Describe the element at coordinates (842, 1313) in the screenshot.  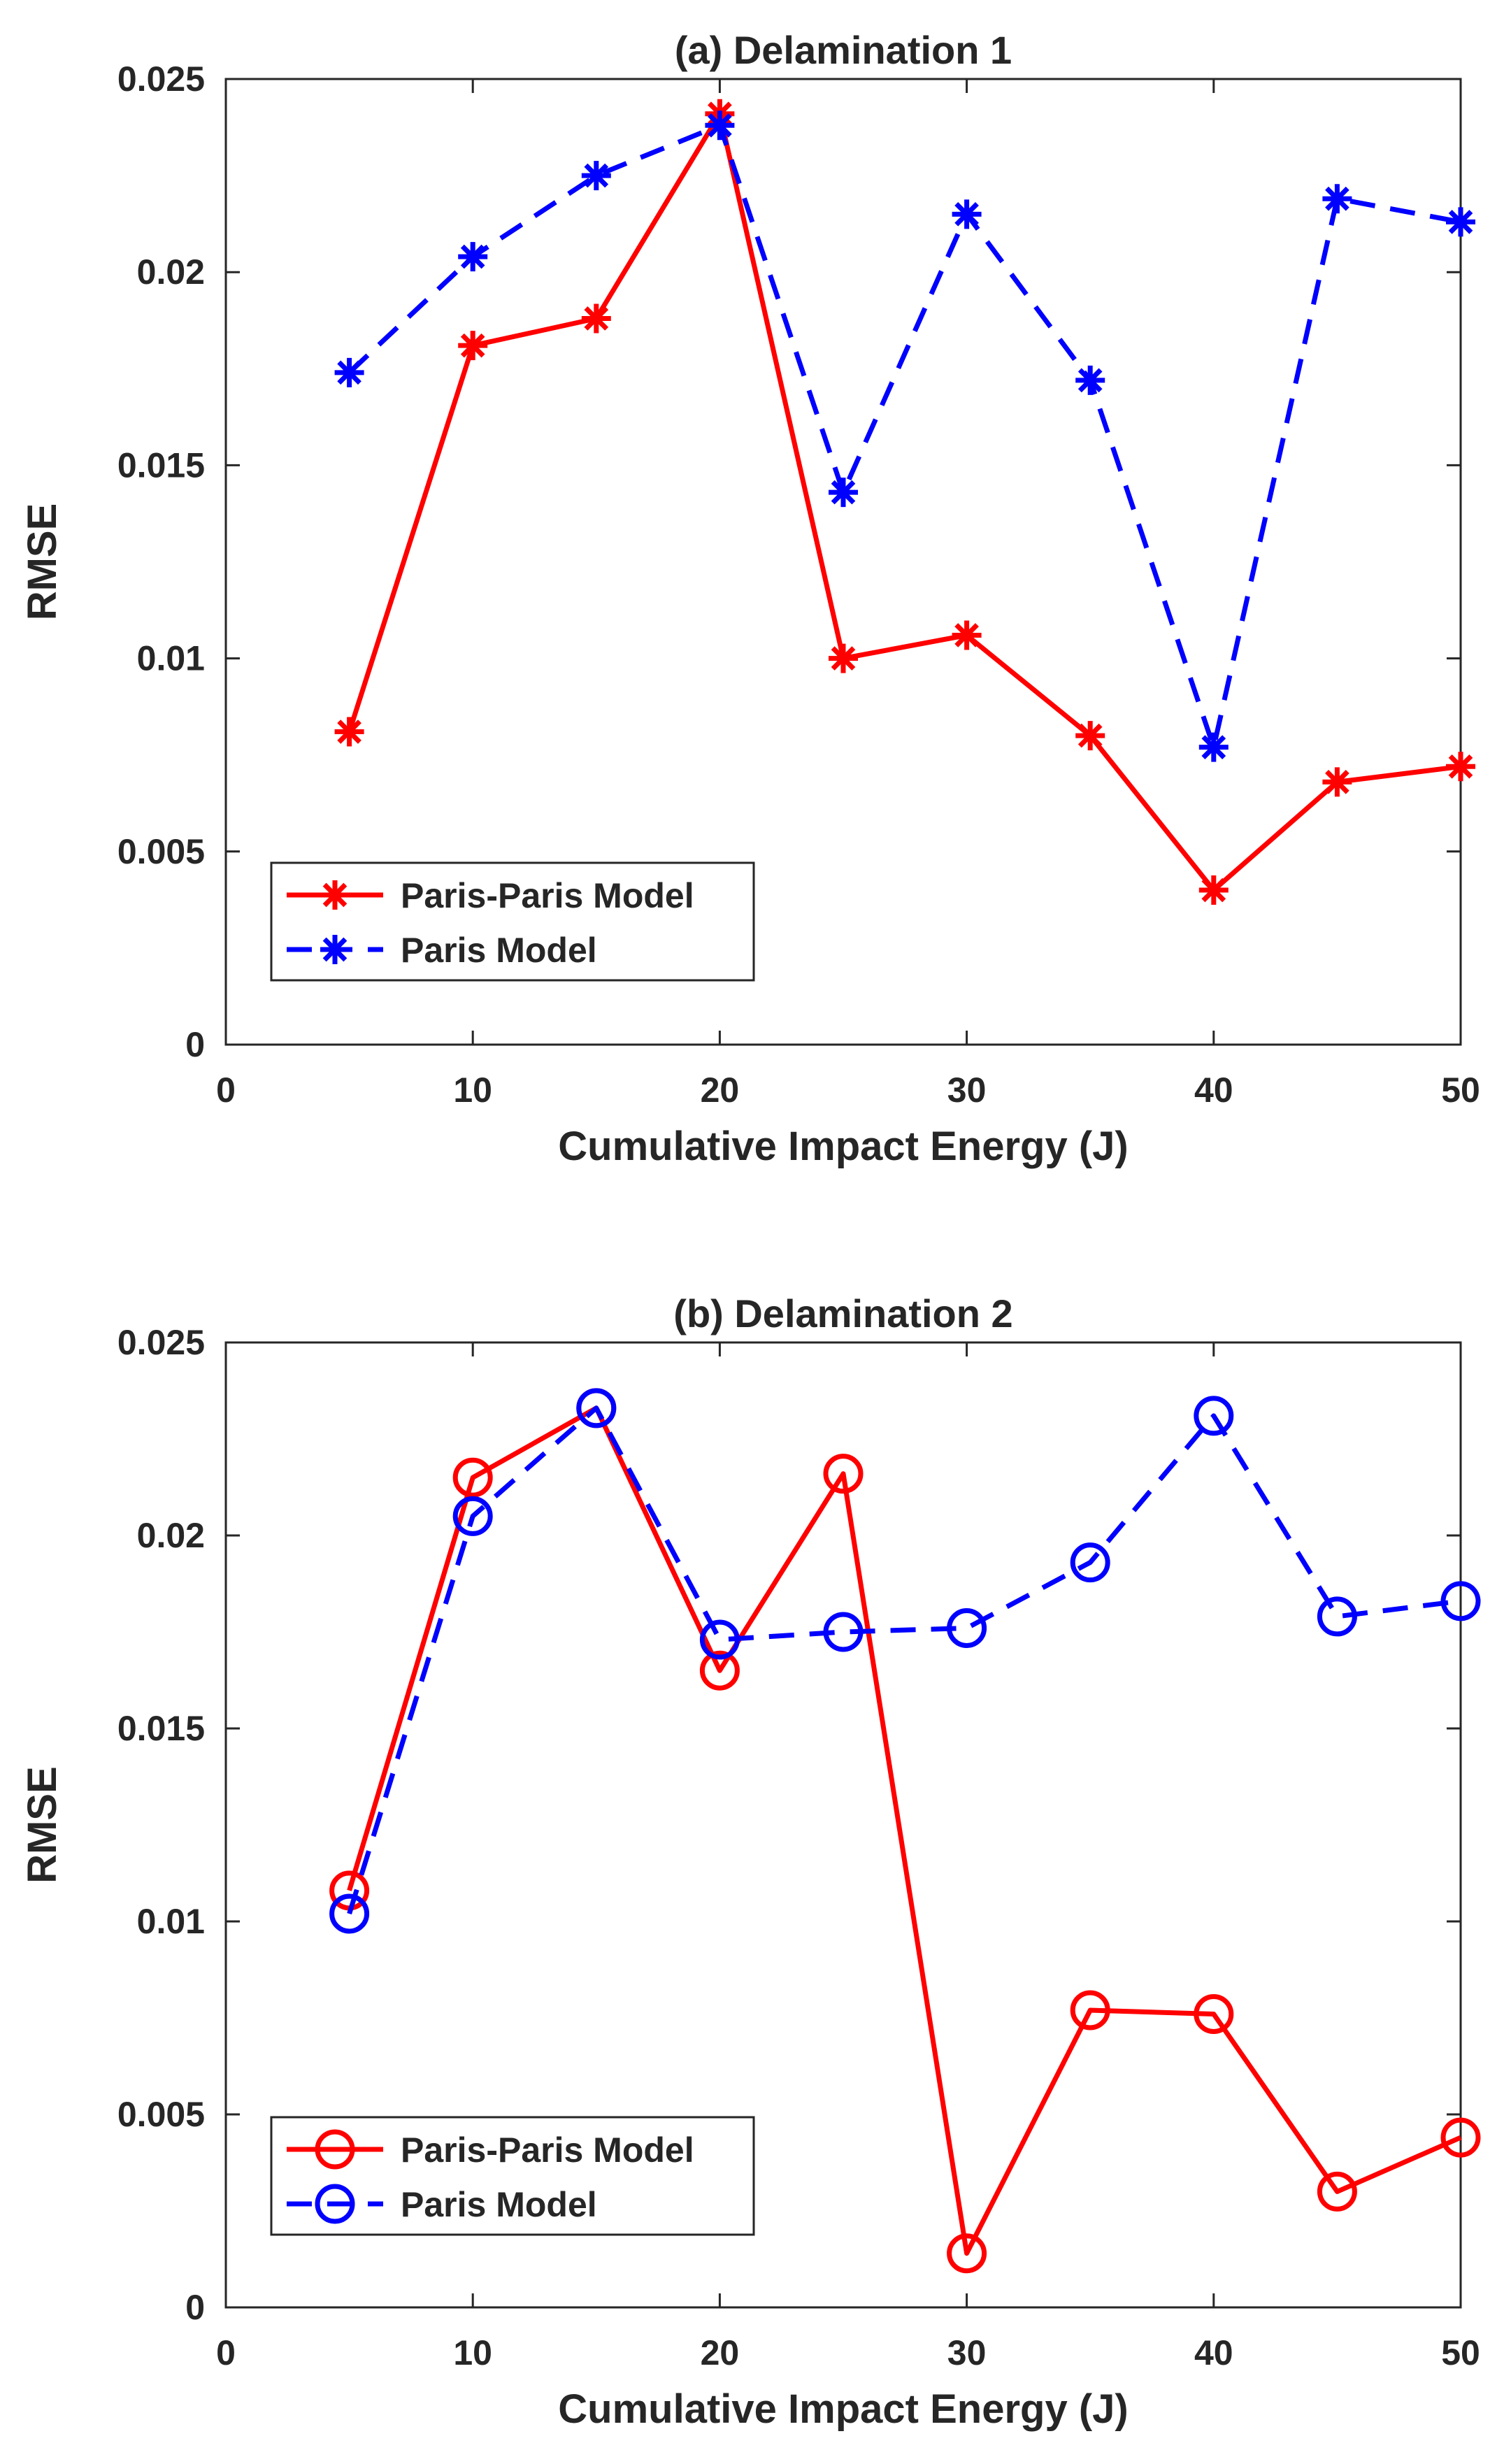
I see `chart-title: (b) Delamination 2` at that location.